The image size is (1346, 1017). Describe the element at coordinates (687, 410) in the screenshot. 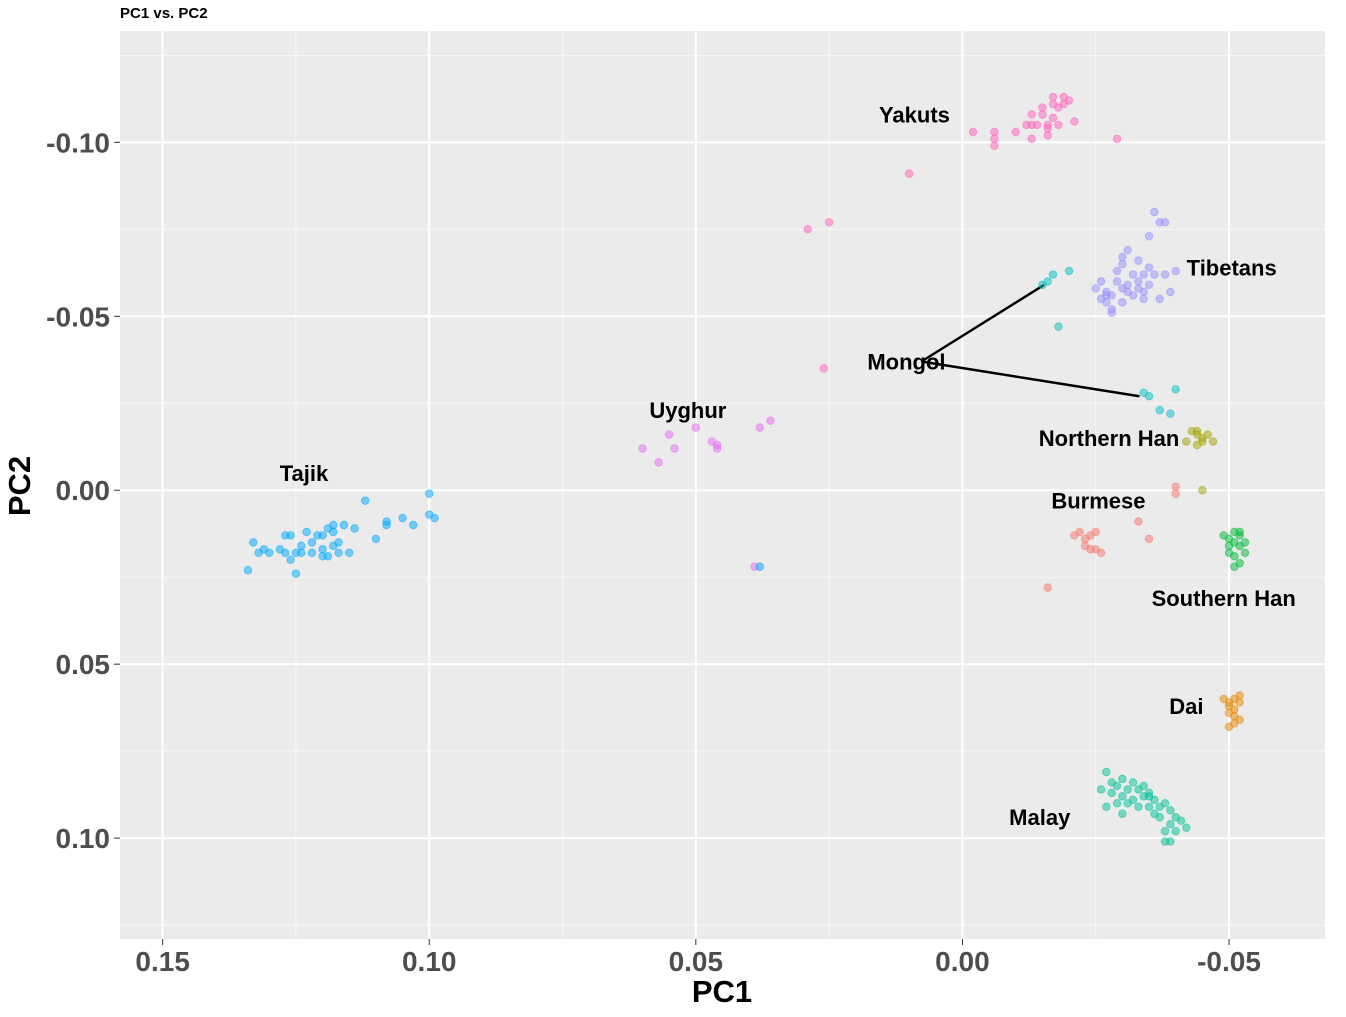

I see `uyghur-label: Uyghur` at that location.